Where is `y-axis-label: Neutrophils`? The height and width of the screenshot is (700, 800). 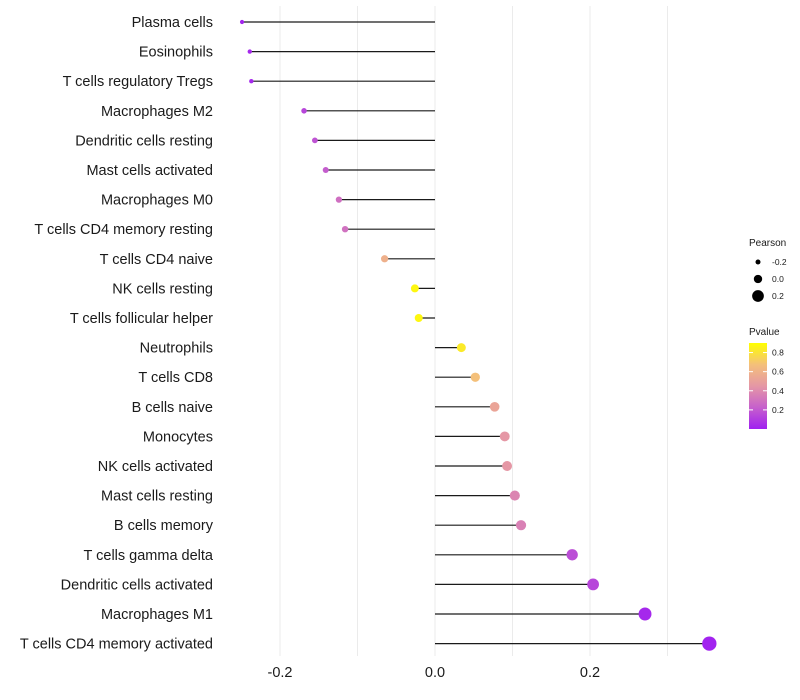
y-axis-label: Neutrophils is located at coordinates (176, 349).